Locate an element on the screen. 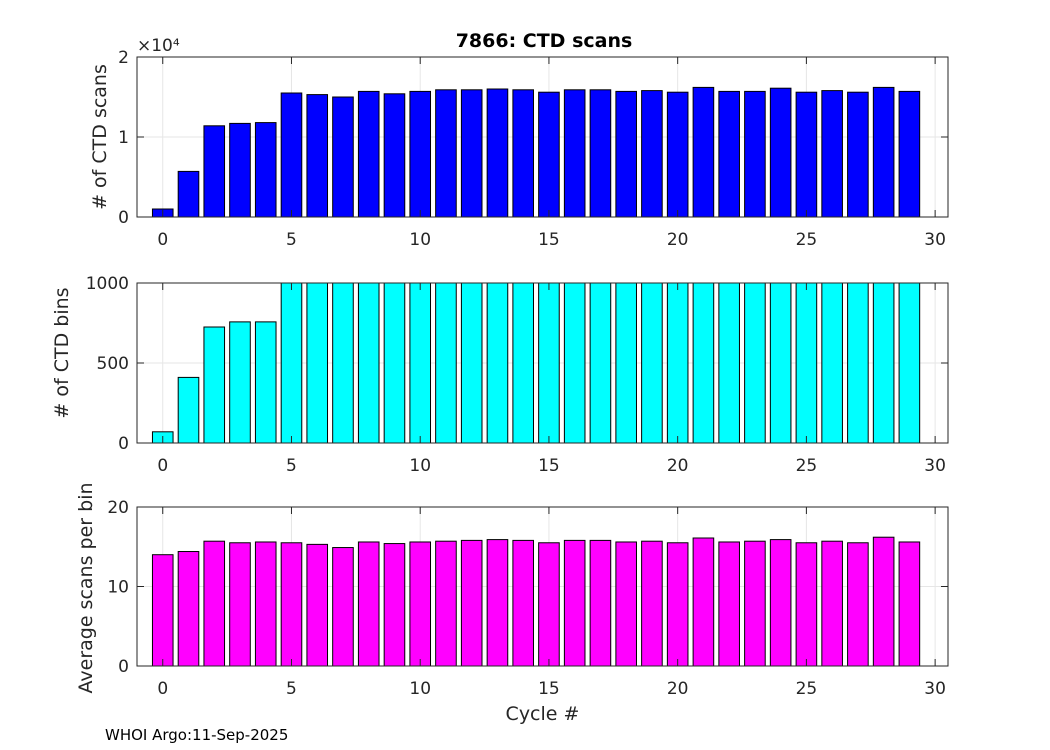  x-tick-label: 10 is located at coordinates (420, 240).